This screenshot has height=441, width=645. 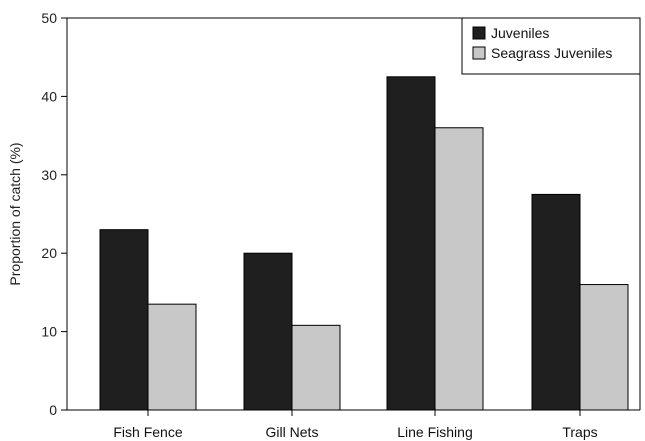 What do you see at coordinates (435, 432) in the screenshot?
I see `x-tick-label: Line Fishing` at bounding box center [435, 432].